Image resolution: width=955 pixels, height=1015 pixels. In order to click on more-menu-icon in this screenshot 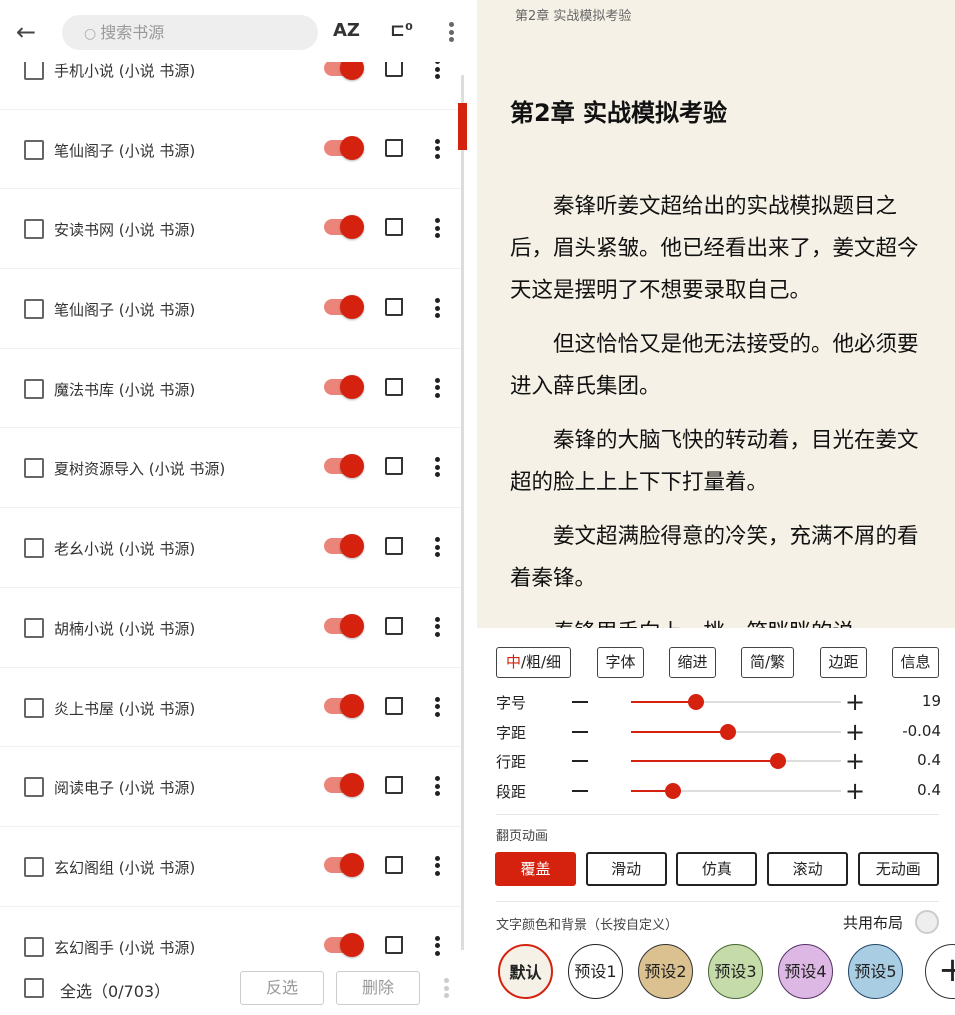, I will do `click(451, 32)`.